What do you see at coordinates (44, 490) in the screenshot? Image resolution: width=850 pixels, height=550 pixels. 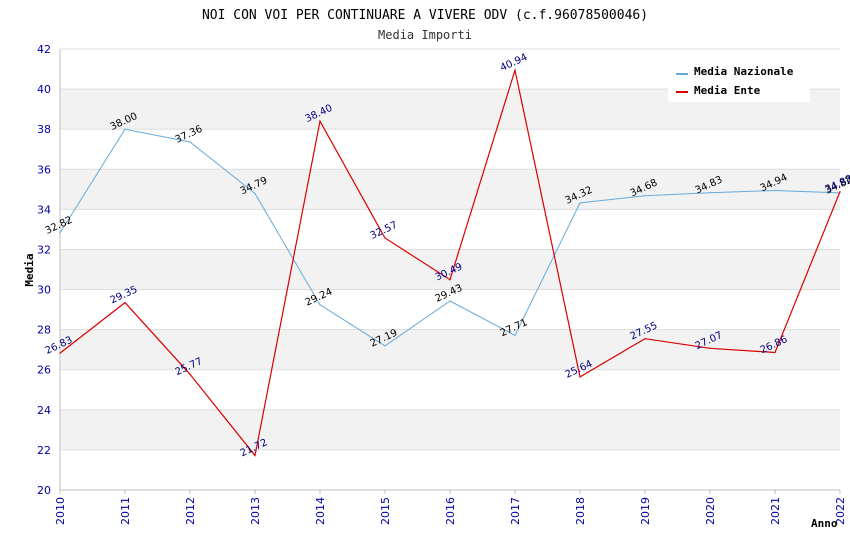 I see `y-tick-label: 20` at bounding box center [44, 490].